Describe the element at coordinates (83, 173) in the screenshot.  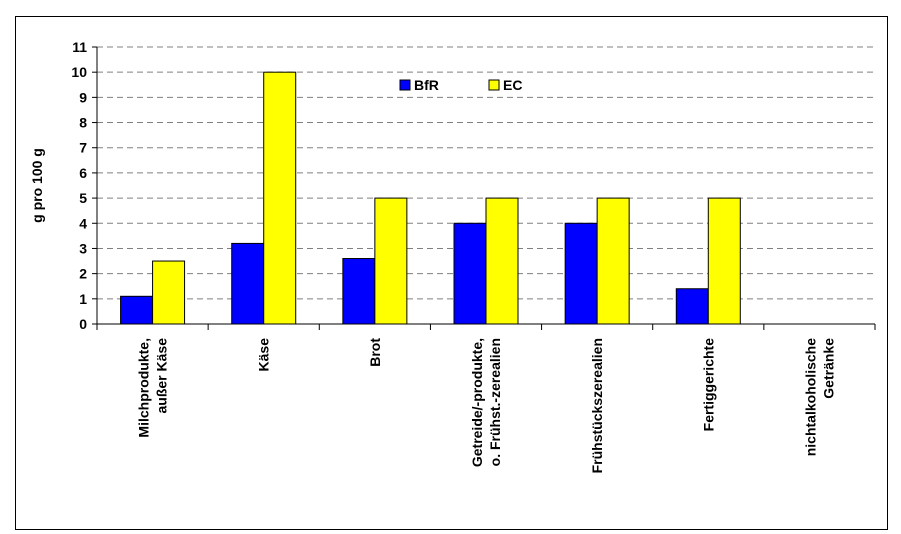
I see `y-tick-label: 6` at that location.